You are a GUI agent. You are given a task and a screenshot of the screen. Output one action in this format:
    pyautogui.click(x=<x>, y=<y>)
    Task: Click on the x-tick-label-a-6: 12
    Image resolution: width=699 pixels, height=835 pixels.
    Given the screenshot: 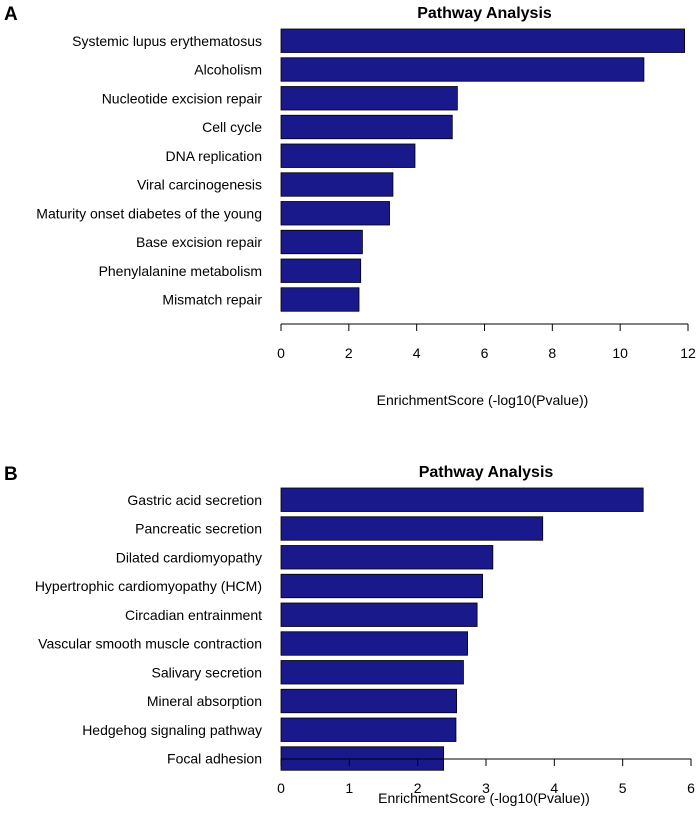 What is the action you would take?
    pyautogui.click(x=688, y=353)
    